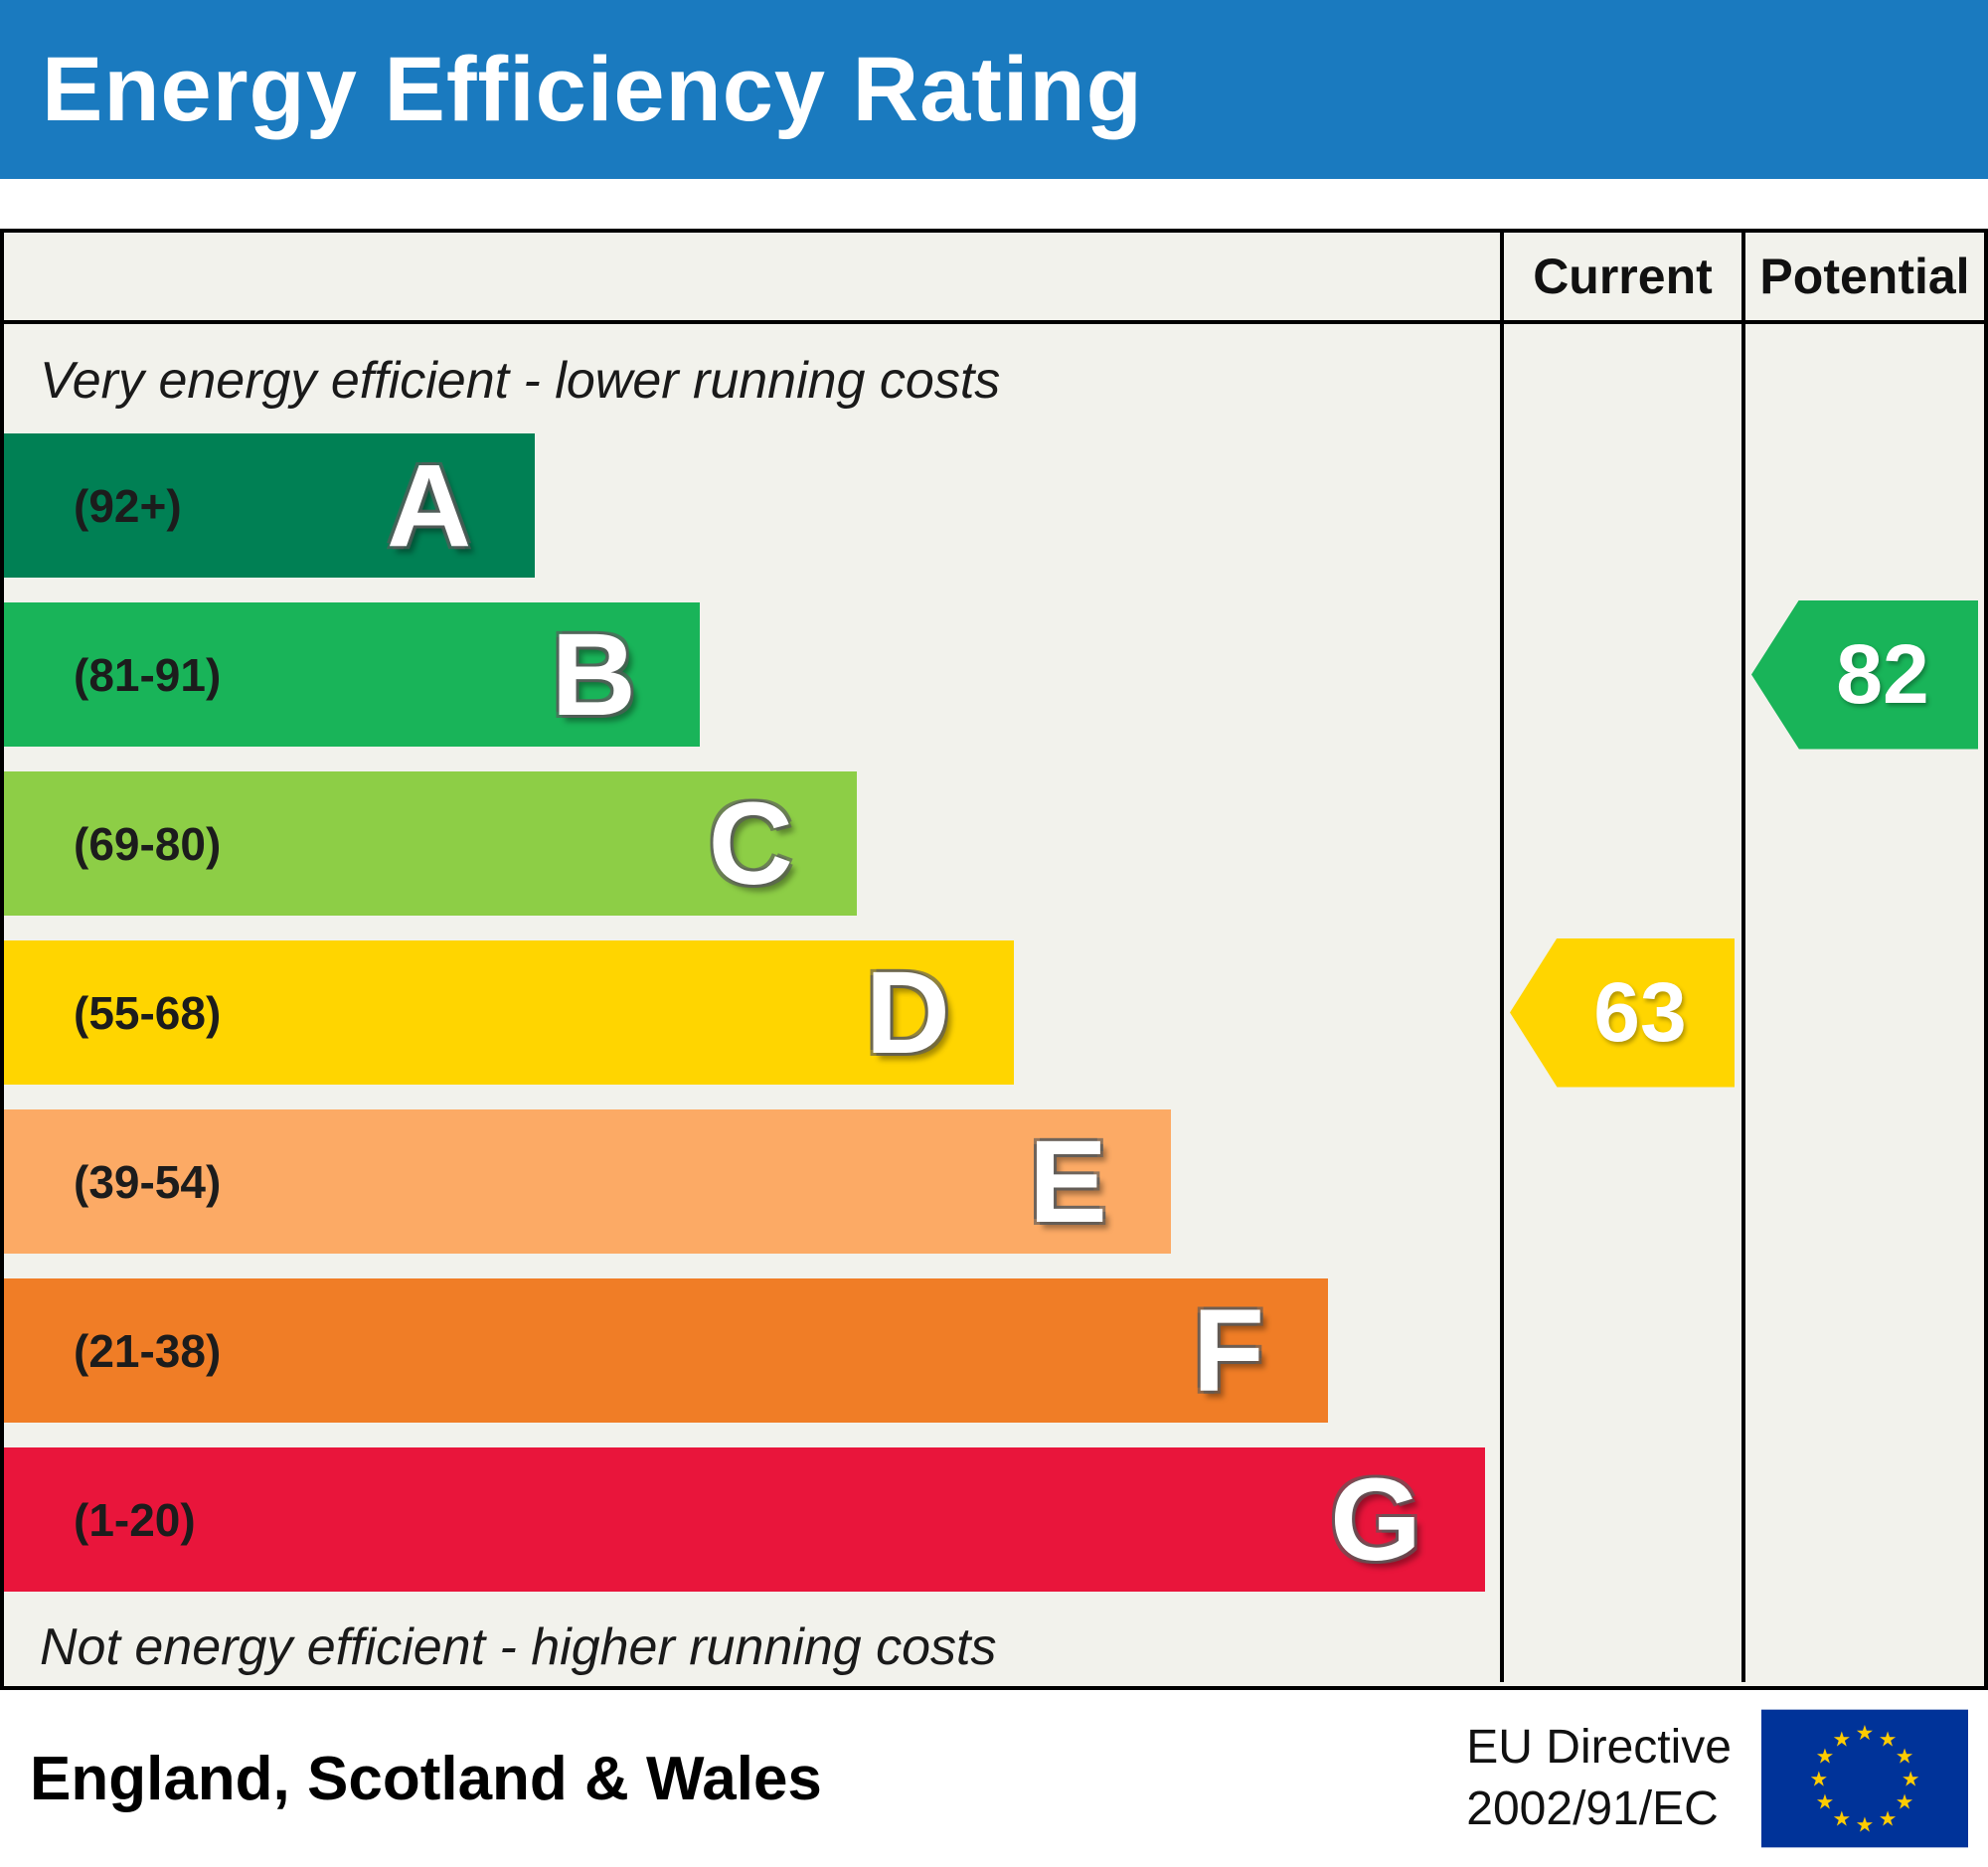 Image resolution: width=1988 pixels, height=1867 pixels. I want to click on current-column-header: Current, so click(1620, 276).